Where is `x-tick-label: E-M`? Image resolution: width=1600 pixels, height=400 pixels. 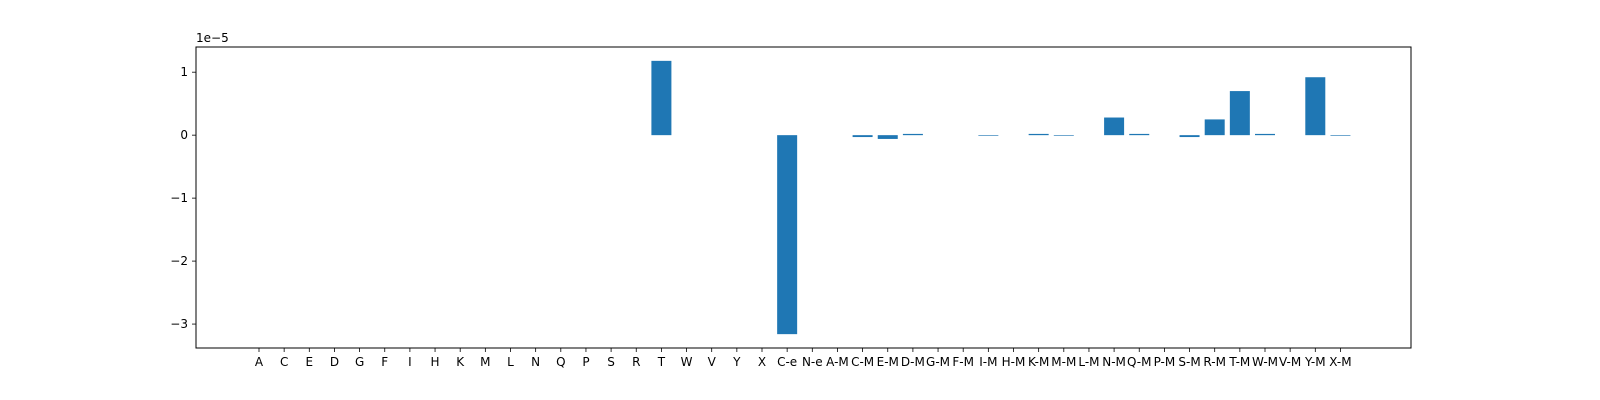
x-tick-label: E-M is located at coordinates (888, 362).